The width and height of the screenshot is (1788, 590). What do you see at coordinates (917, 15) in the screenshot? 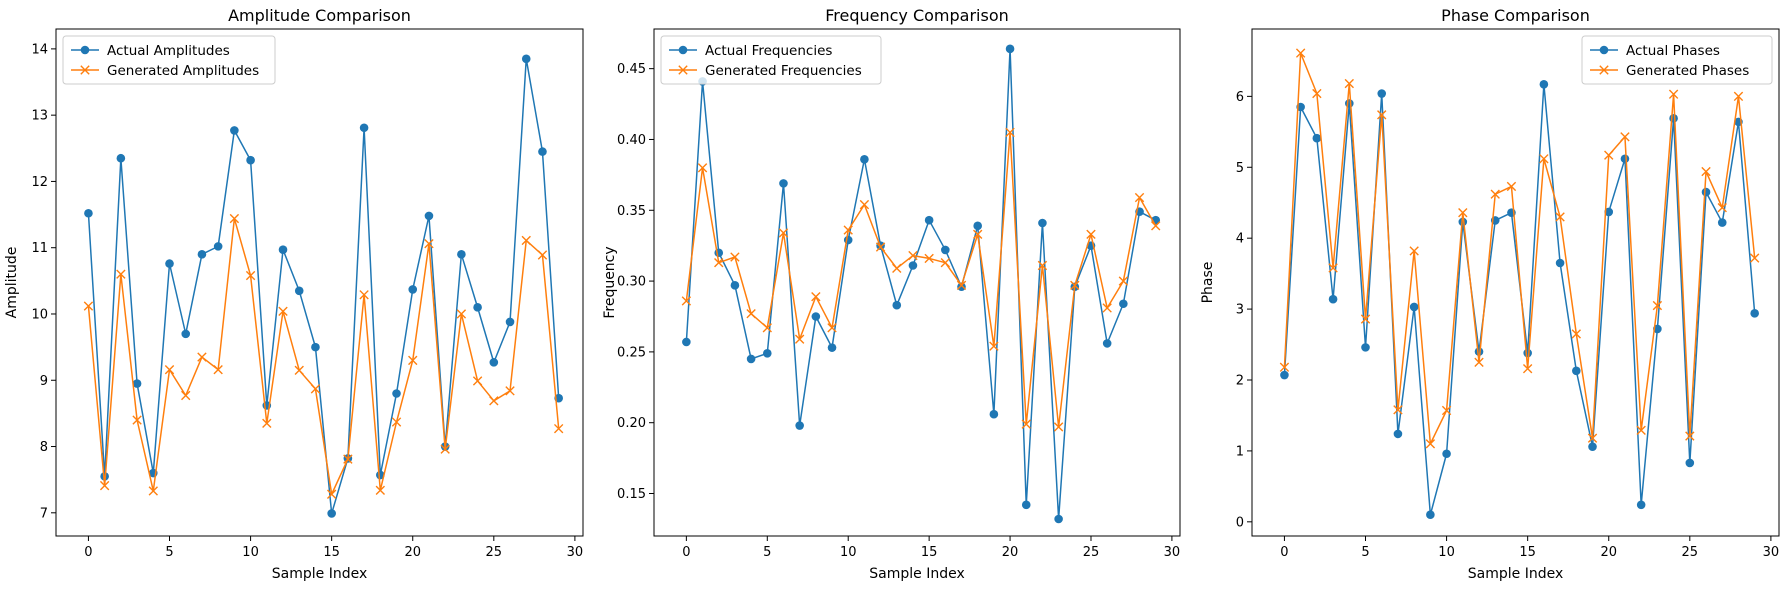
I see `chart-title: Frequency Comparison` at bounding box center [917, 15].